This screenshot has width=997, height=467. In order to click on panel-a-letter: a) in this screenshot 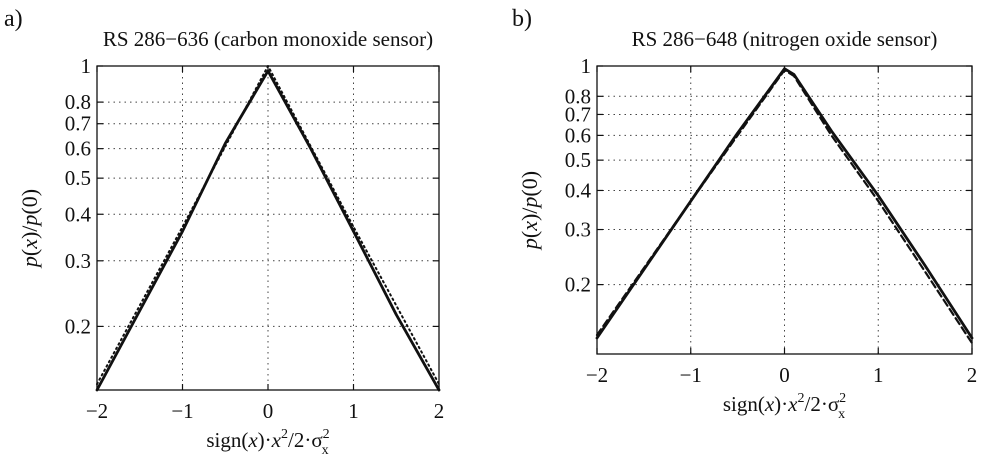, I will do `click(13, 19)`.